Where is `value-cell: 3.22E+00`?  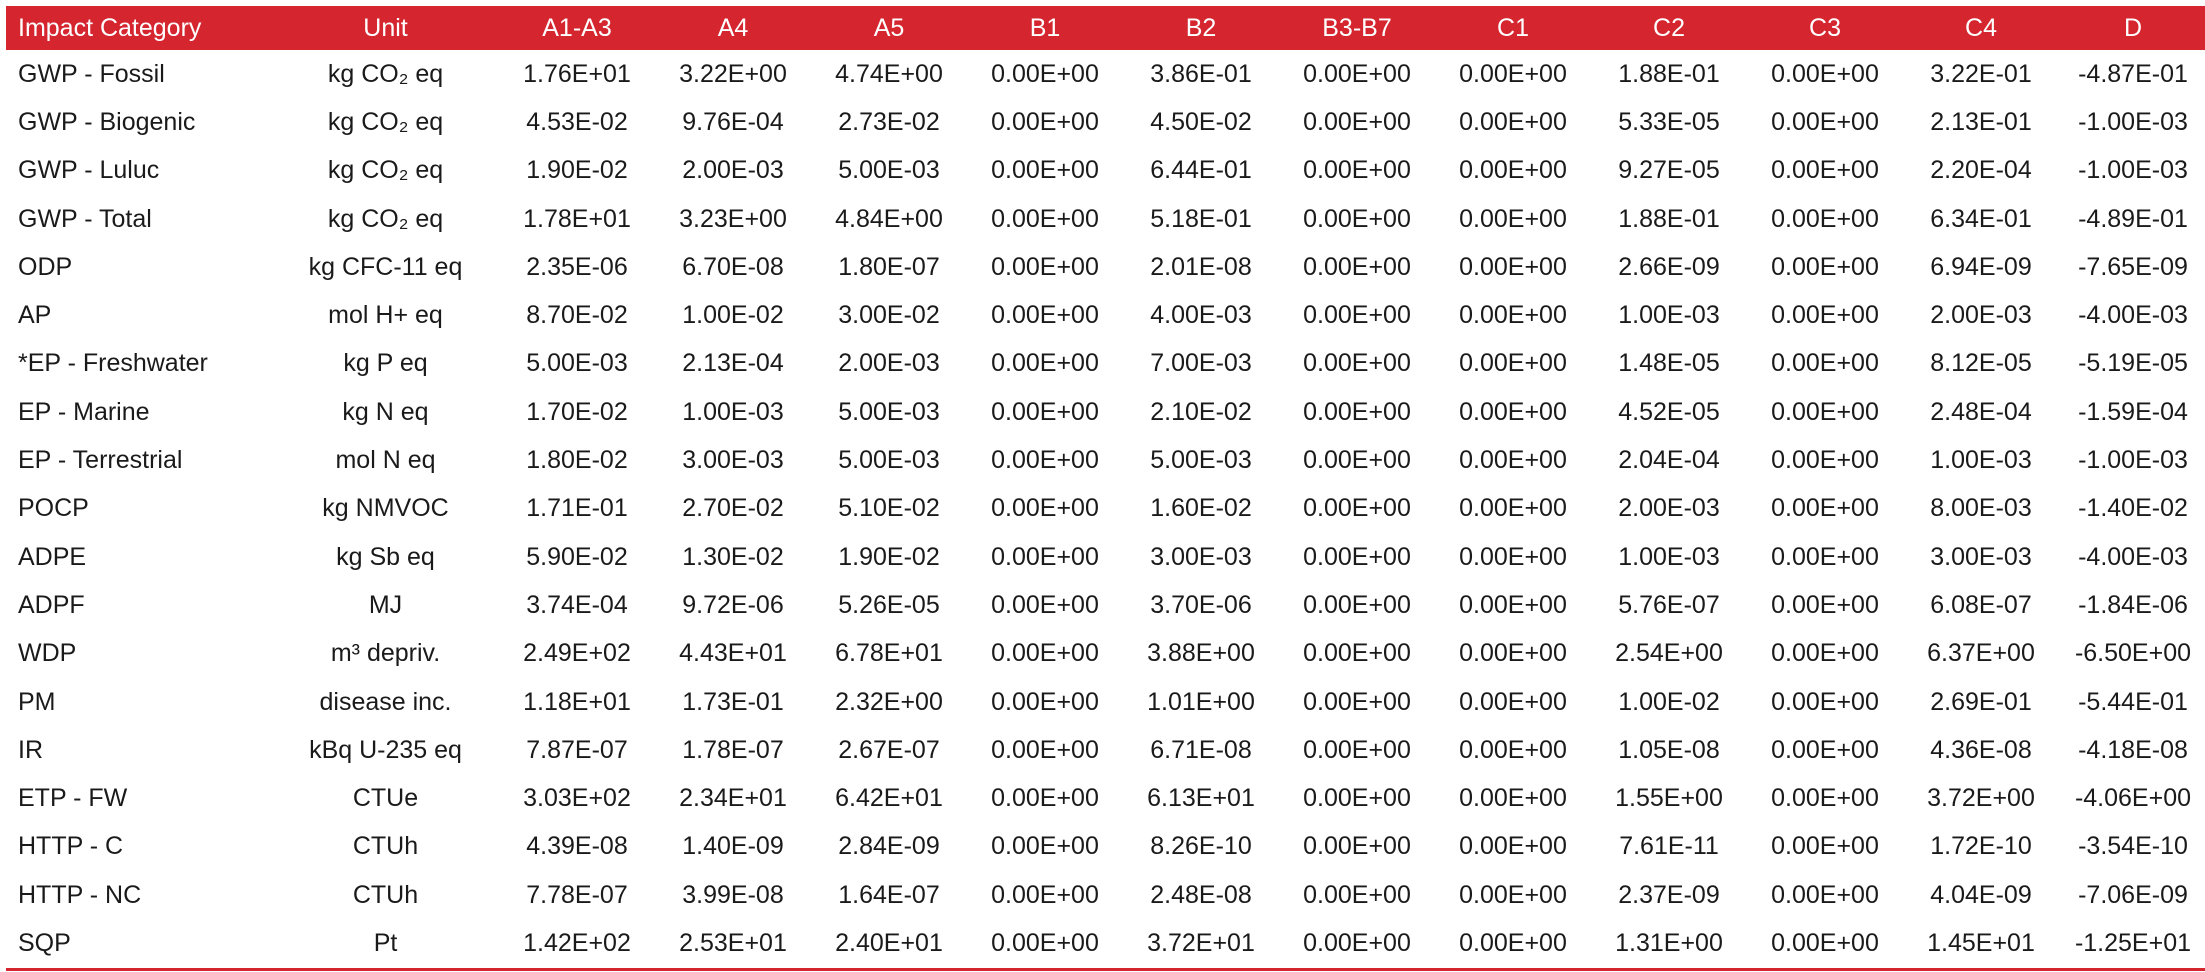
value-cell: 3.22E+00 is located at coordinates (733, 73).